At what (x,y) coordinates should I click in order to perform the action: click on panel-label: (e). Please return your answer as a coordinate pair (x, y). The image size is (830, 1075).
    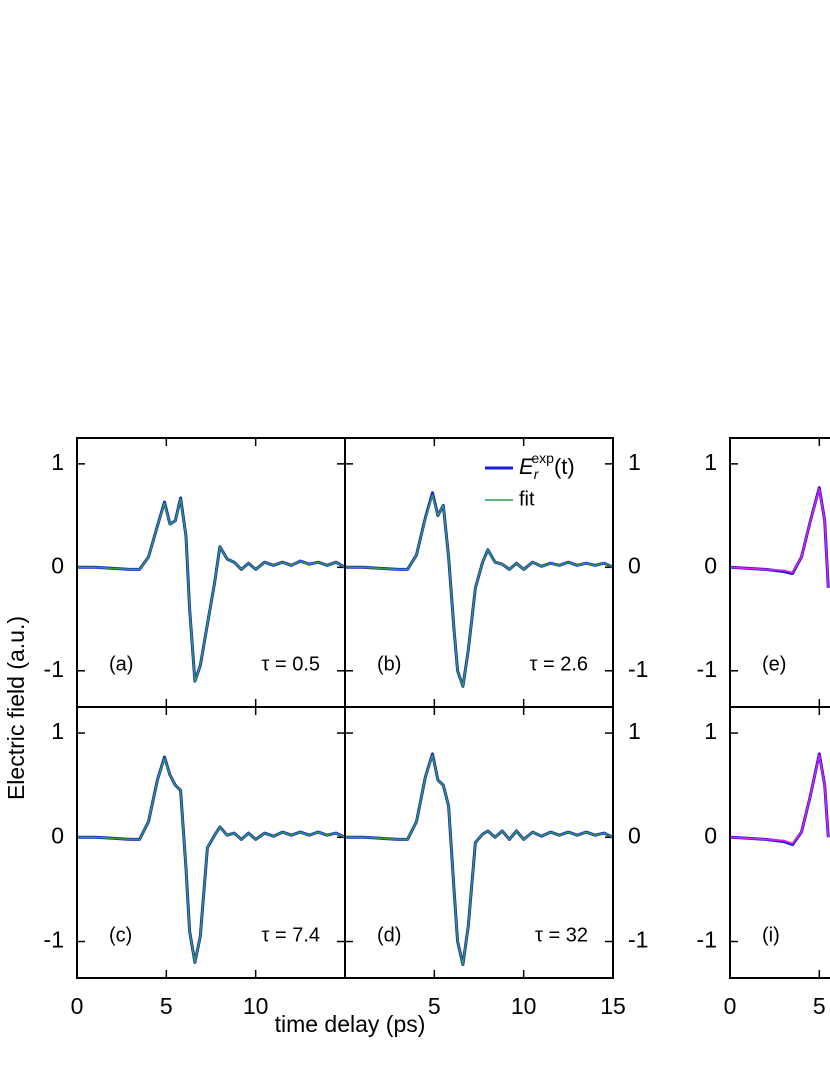
    Looking at the image, I should click on (774, 664).